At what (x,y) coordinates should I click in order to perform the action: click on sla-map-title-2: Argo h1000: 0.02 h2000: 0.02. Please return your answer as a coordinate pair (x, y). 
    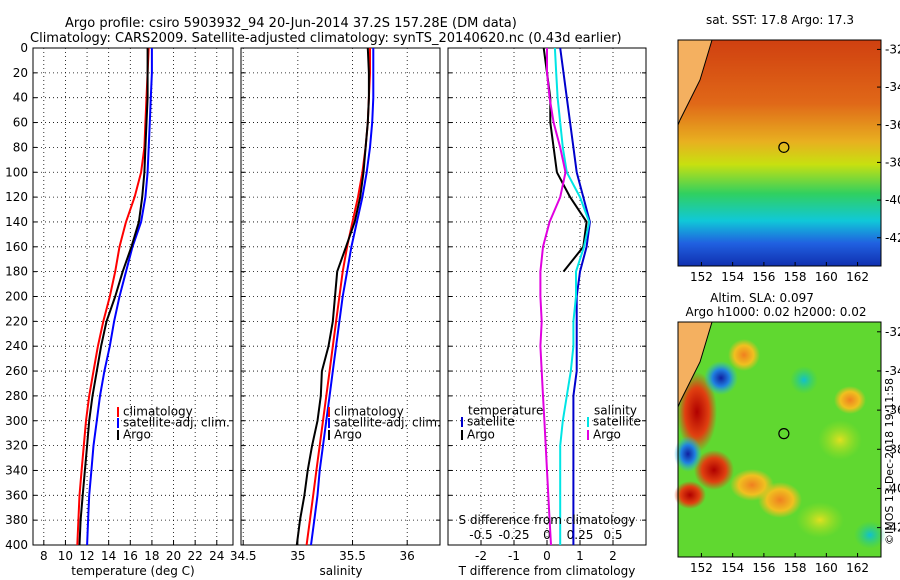
    Looking at the image, I should click on (776, 312).